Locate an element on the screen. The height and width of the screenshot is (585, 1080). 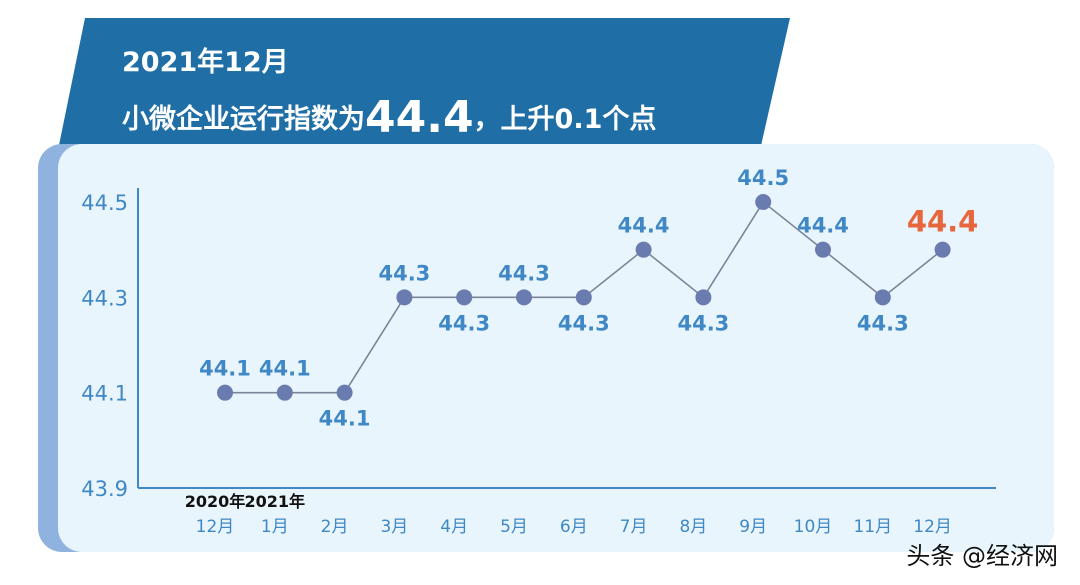
year-label: 2021年 is located at coordinates (275, 501).